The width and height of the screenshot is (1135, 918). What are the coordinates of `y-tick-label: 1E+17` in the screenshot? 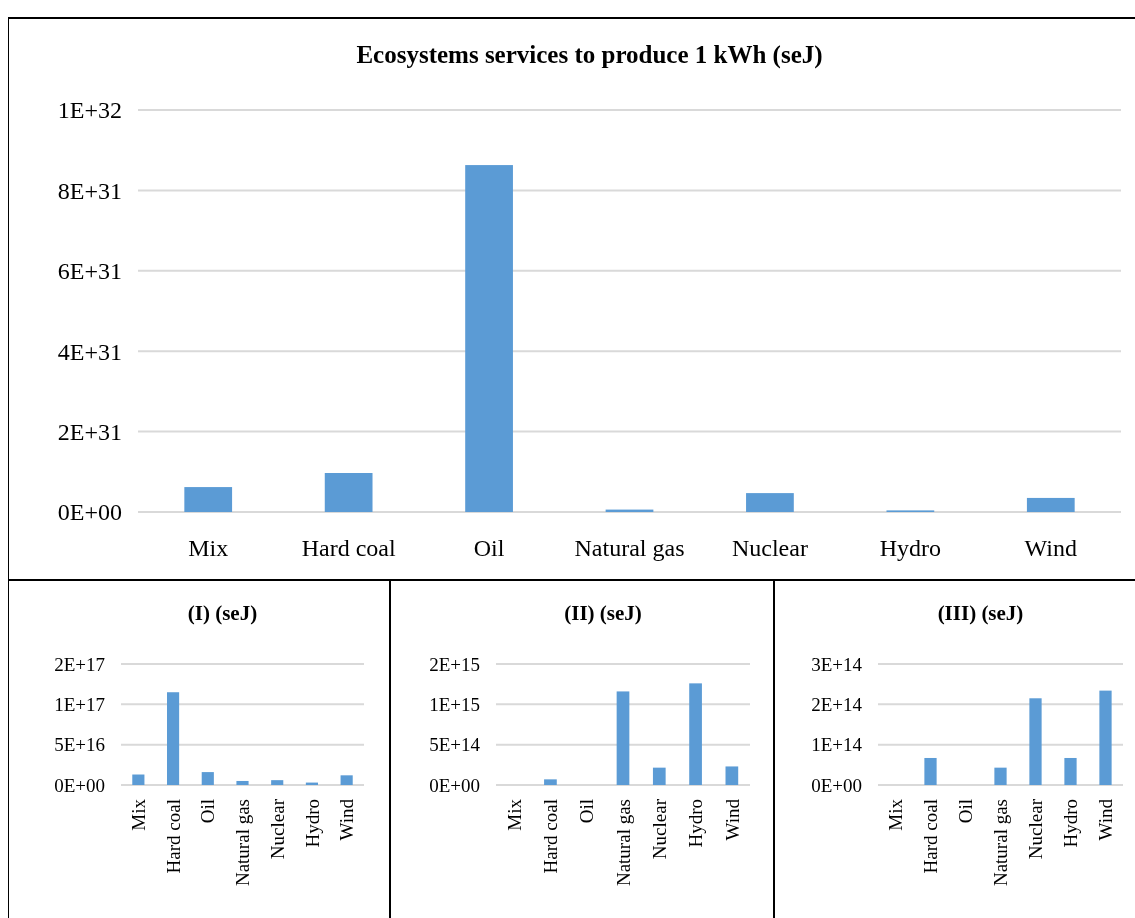 It's located at (79, 704).